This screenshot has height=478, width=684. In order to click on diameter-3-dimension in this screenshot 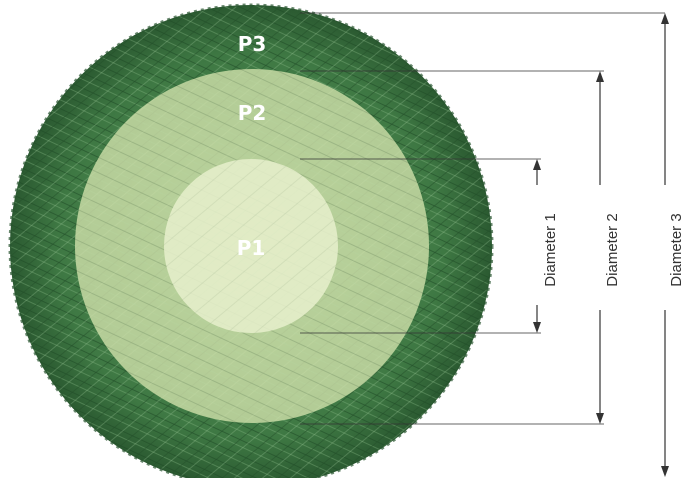, I will do `click(665, 245)`.